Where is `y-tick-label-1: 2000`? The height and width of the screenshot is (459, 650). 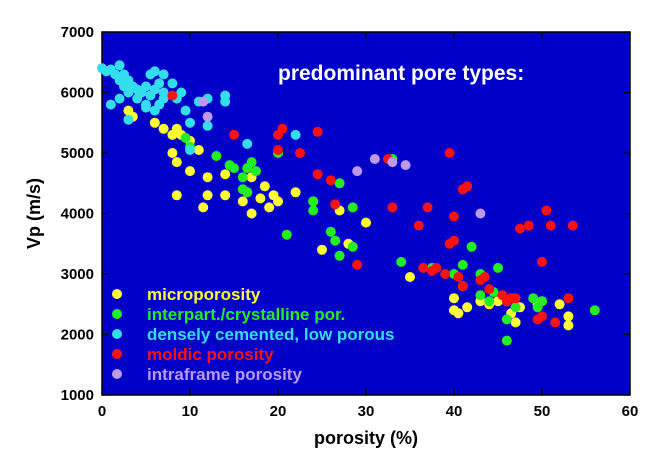 y-tick-label-1: 2000 is located at coordinates (77, 335).